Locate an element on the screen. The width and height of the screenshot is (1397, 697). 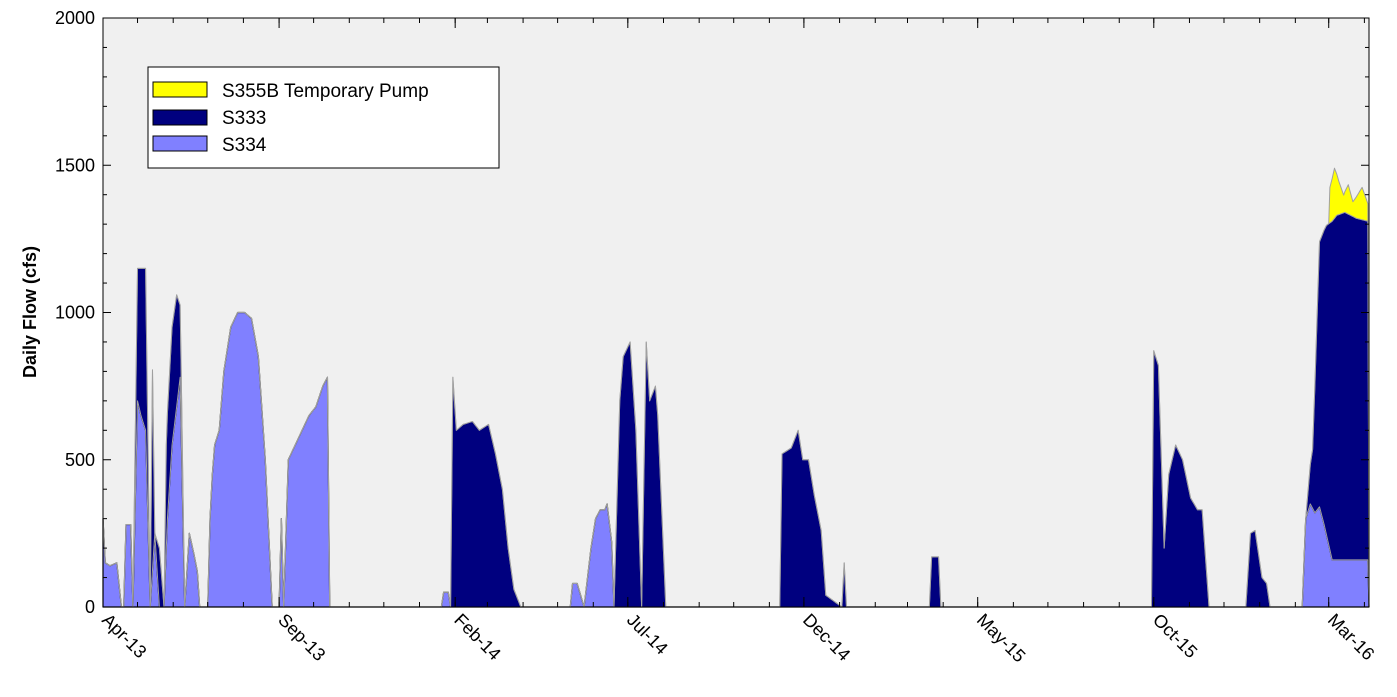
legend-item-s334: S334 is located at coordinates (209, 145).